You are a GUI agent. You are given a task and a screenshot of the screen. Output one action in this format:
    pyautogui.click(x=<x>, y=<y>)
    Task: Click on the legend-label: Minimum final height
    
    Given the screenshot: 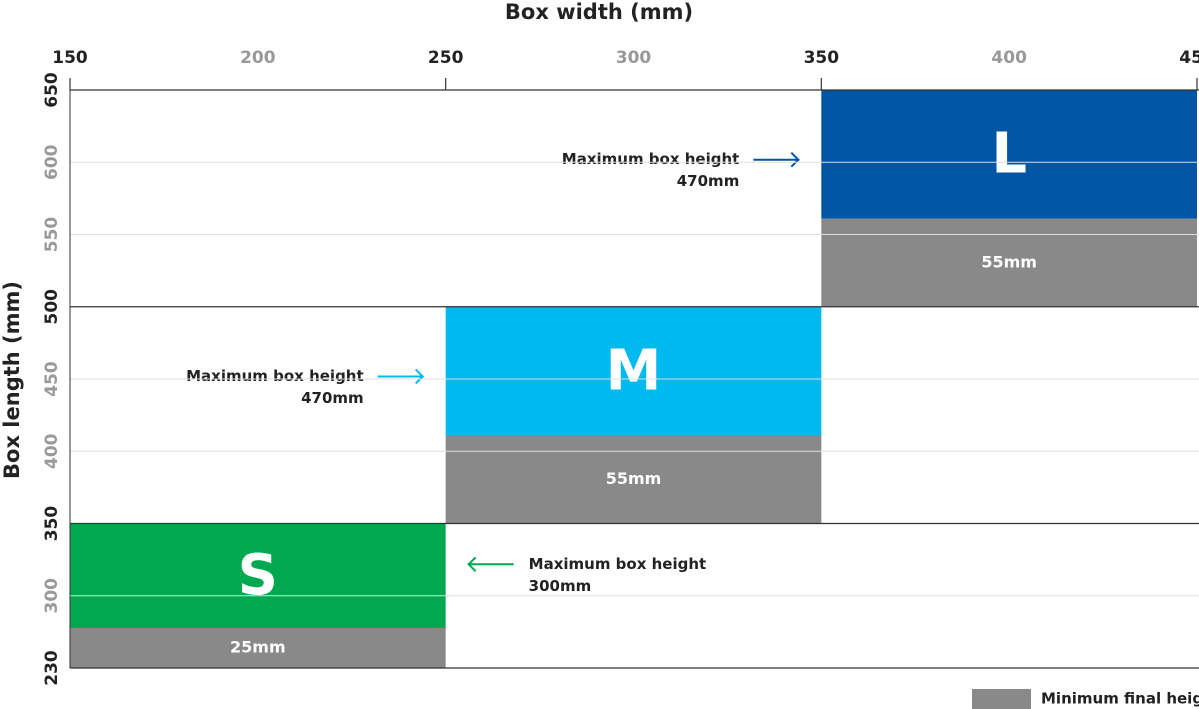 What is the action you would take?
    pyautogui.click(x=1120, y=699)
    